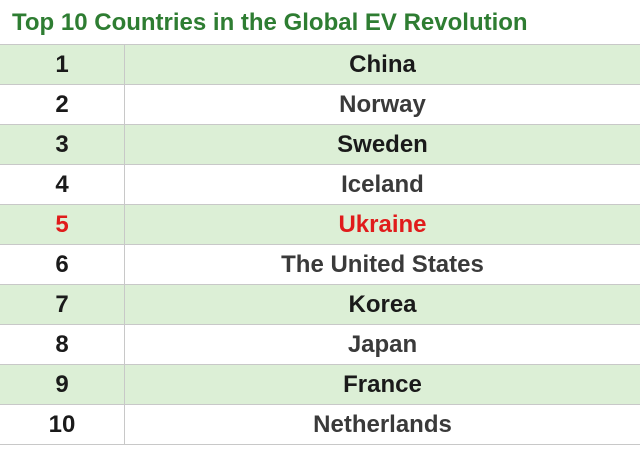 The image size is (640, 450). I want to click on table-row: 3 Sweden, so click(320, 144).